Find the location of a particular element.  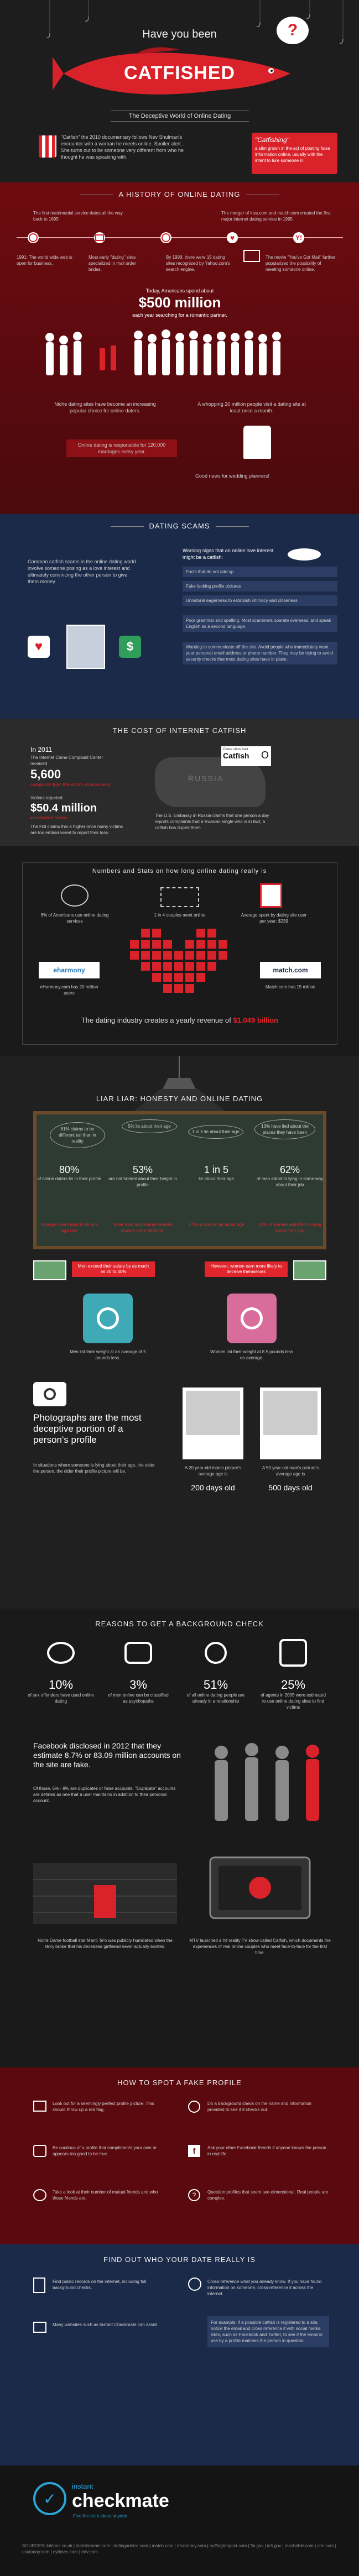

spot-title: How to Spot a Fake Profile is located at coordinates (179, 2082).